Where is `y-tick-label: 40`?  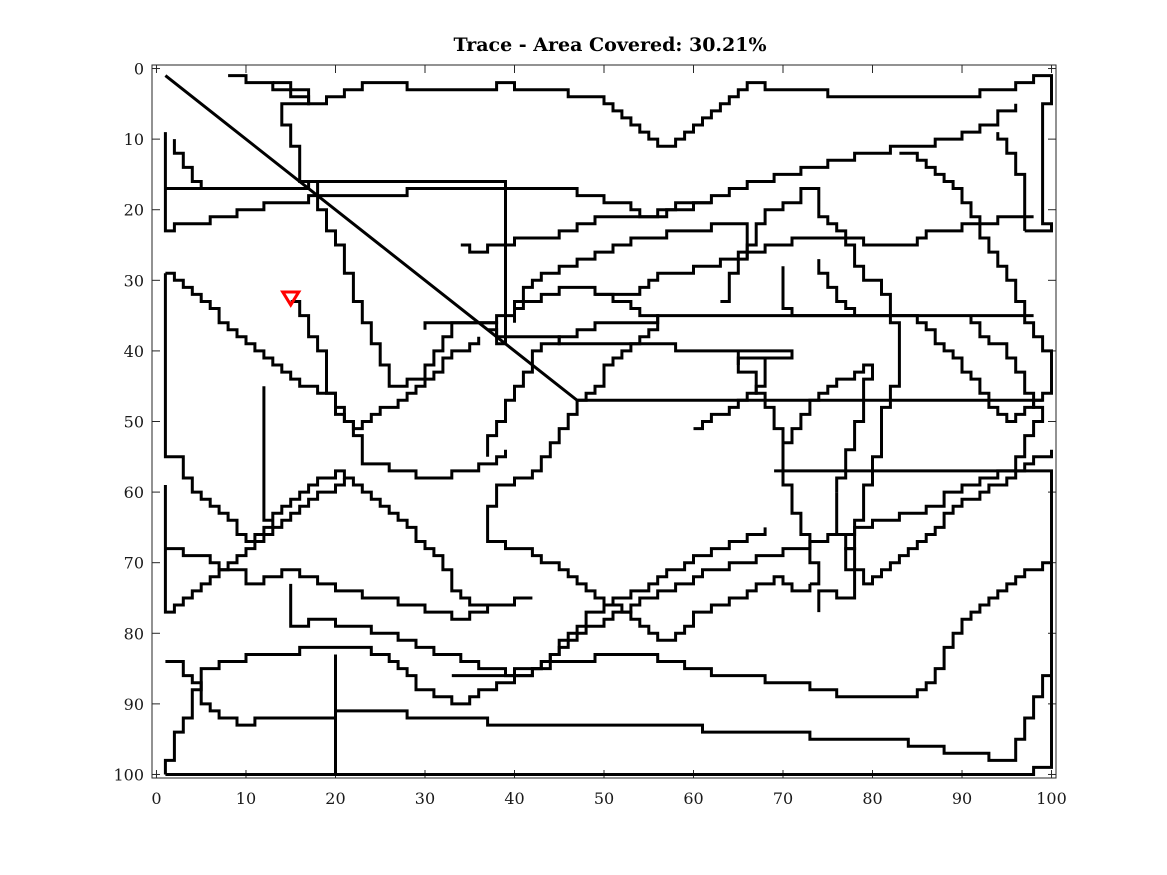 y-tick-label: 40 is located at coordinates (134, 351).